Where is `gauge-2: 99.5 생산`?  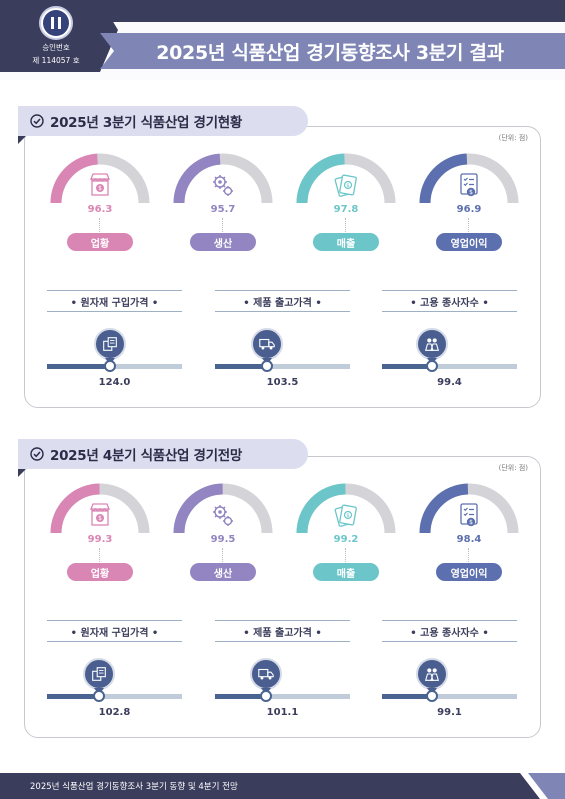
gauge-2: 99.5 생산 is located at coordinates (223, 532).